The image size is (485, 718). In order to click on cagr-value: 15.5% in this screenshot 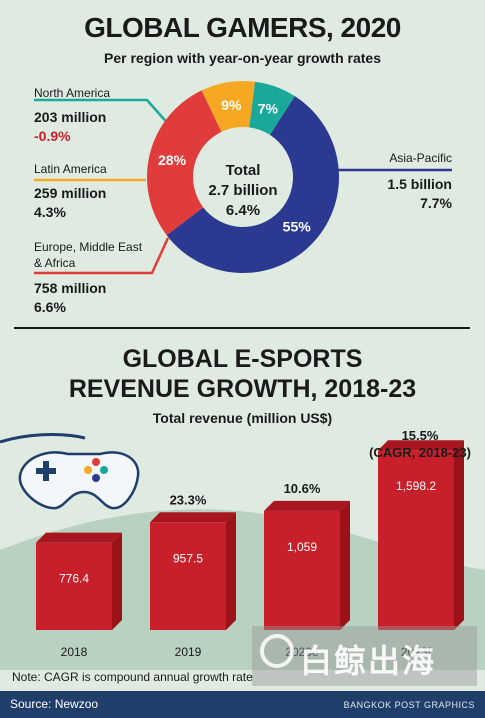, I will do `click(420, 435)`.